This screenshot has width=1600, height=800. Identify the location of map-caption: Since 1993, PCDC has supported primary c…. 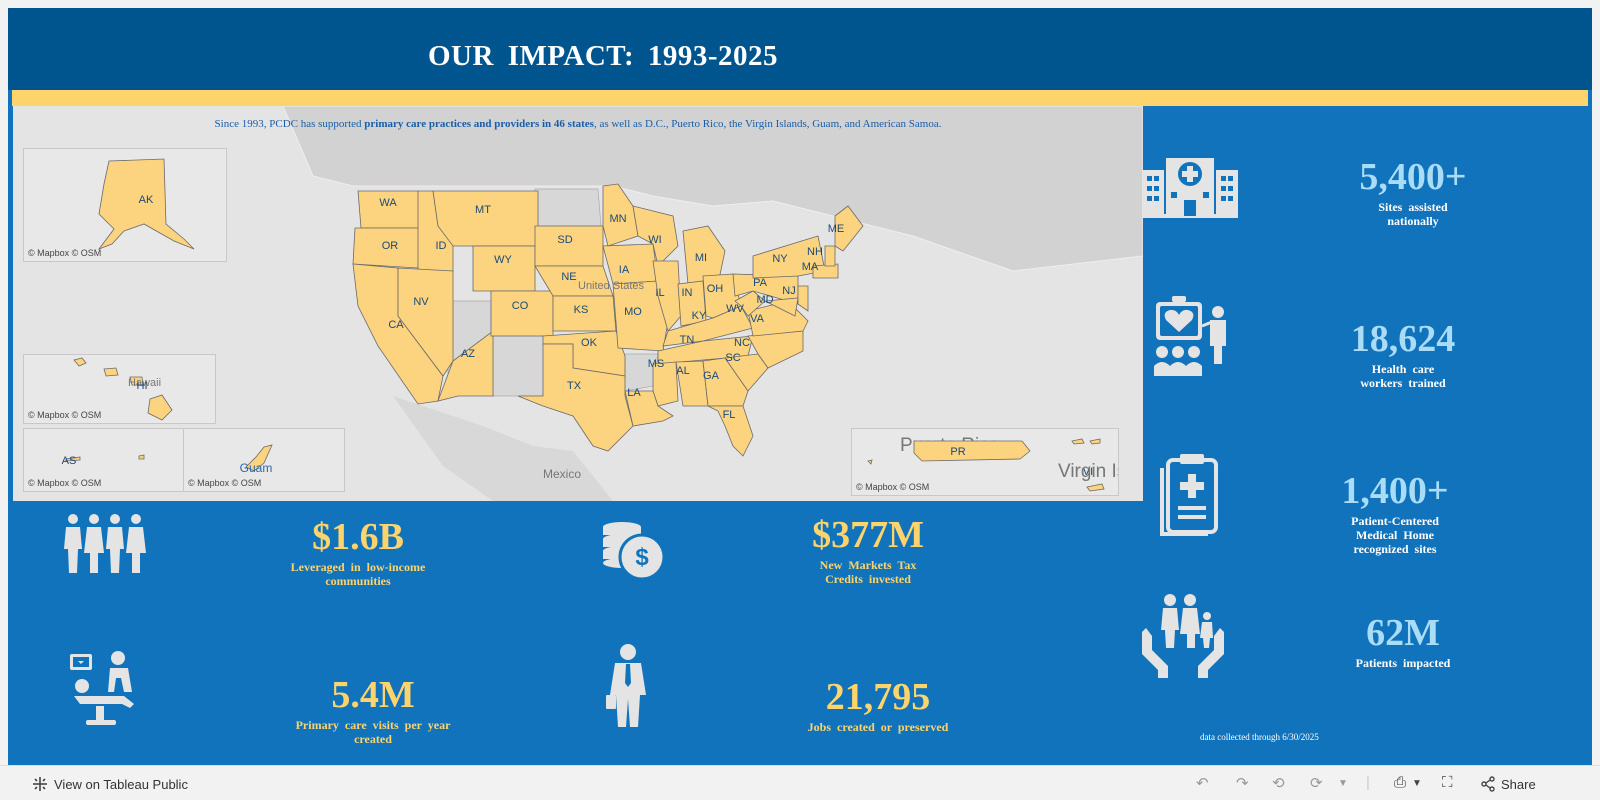
(578, 124).